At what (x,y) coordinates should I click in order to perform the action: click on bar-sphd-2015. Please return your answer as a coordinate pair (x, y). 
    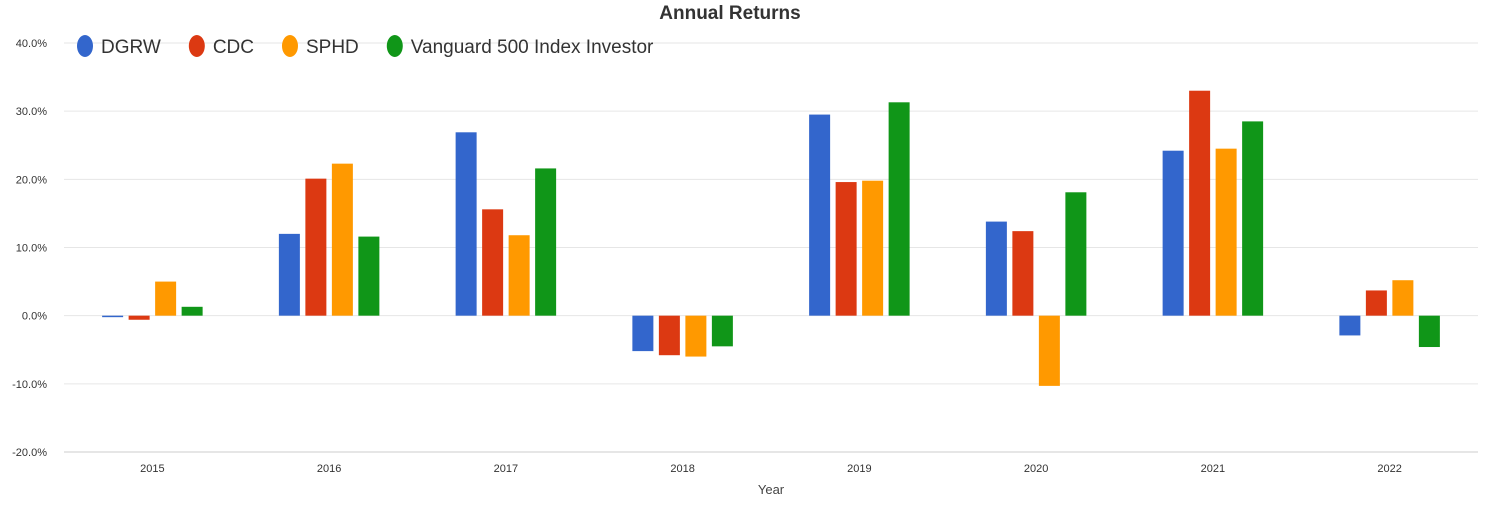
    Looking at the image, I should click on (166, 298).